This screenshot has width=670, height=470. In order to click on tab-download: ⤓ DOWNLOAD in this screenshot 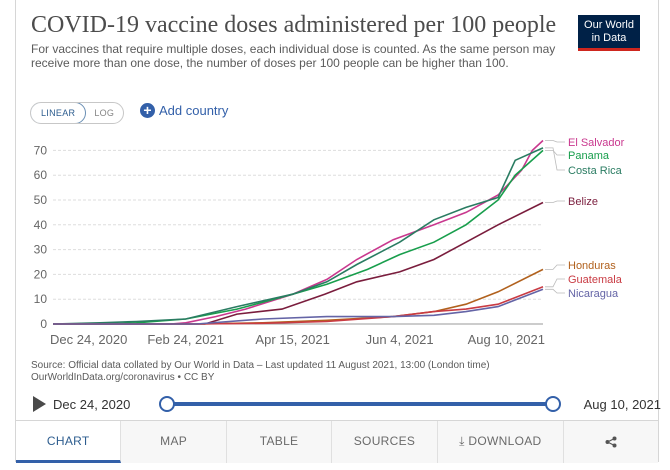, I will do `click(500, 442)`.